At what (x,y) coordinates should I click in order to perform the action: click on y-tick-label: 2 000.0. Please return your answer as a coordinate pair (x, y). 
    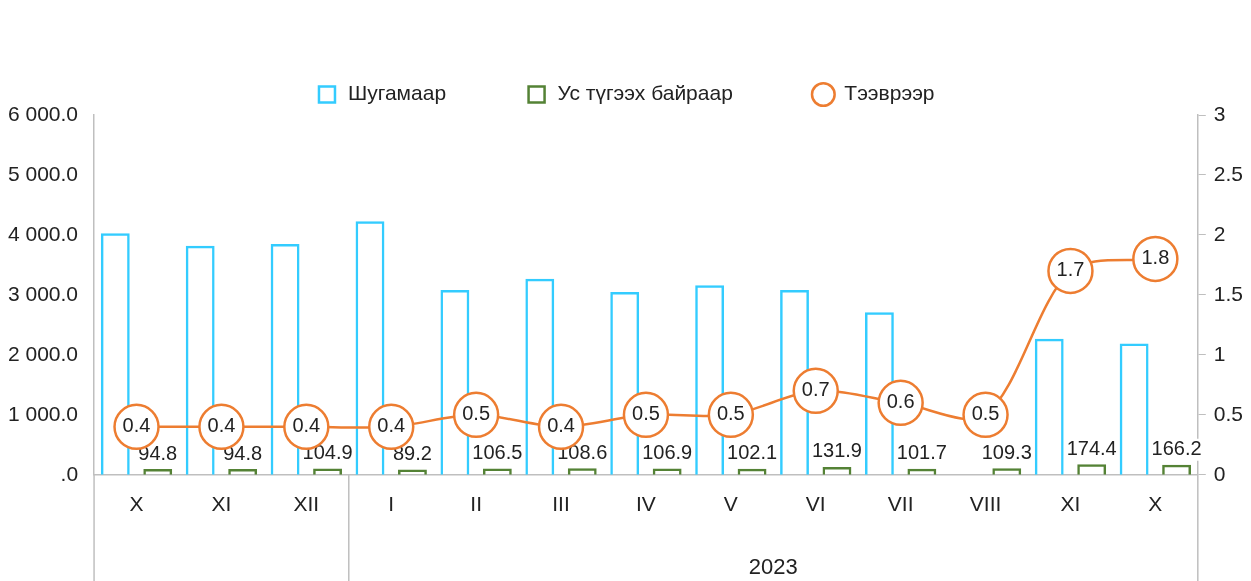
    Looking at the image, I should click on (43, 353).